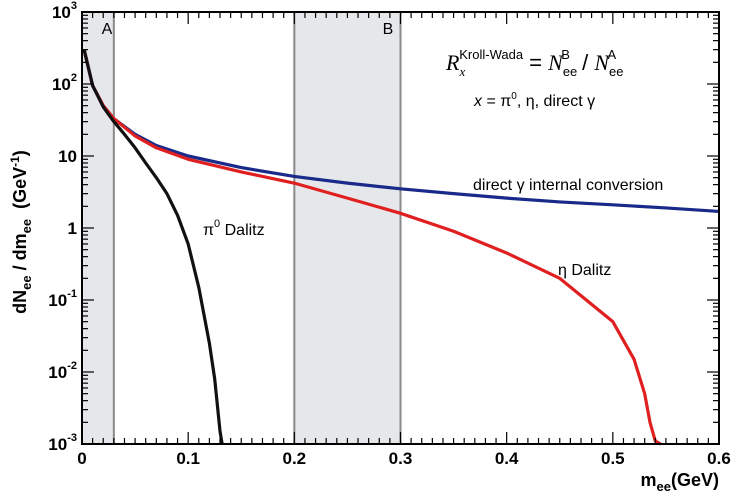 This screenshot has height=498, width=734. Describe the element at coordinates (388, 29) in the screenshot. I see `region-b-label: B` at that location.